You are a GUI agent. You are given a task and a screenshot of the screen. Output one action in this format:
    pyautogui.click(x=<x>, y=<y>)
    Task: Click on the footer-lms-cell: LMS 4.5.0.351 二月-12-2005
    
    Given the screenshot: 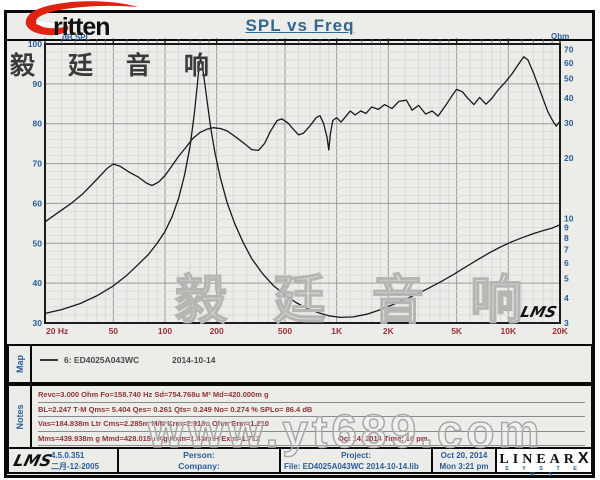 What is the action you would take?
    pyautogui.click(x=64, y=460)
    